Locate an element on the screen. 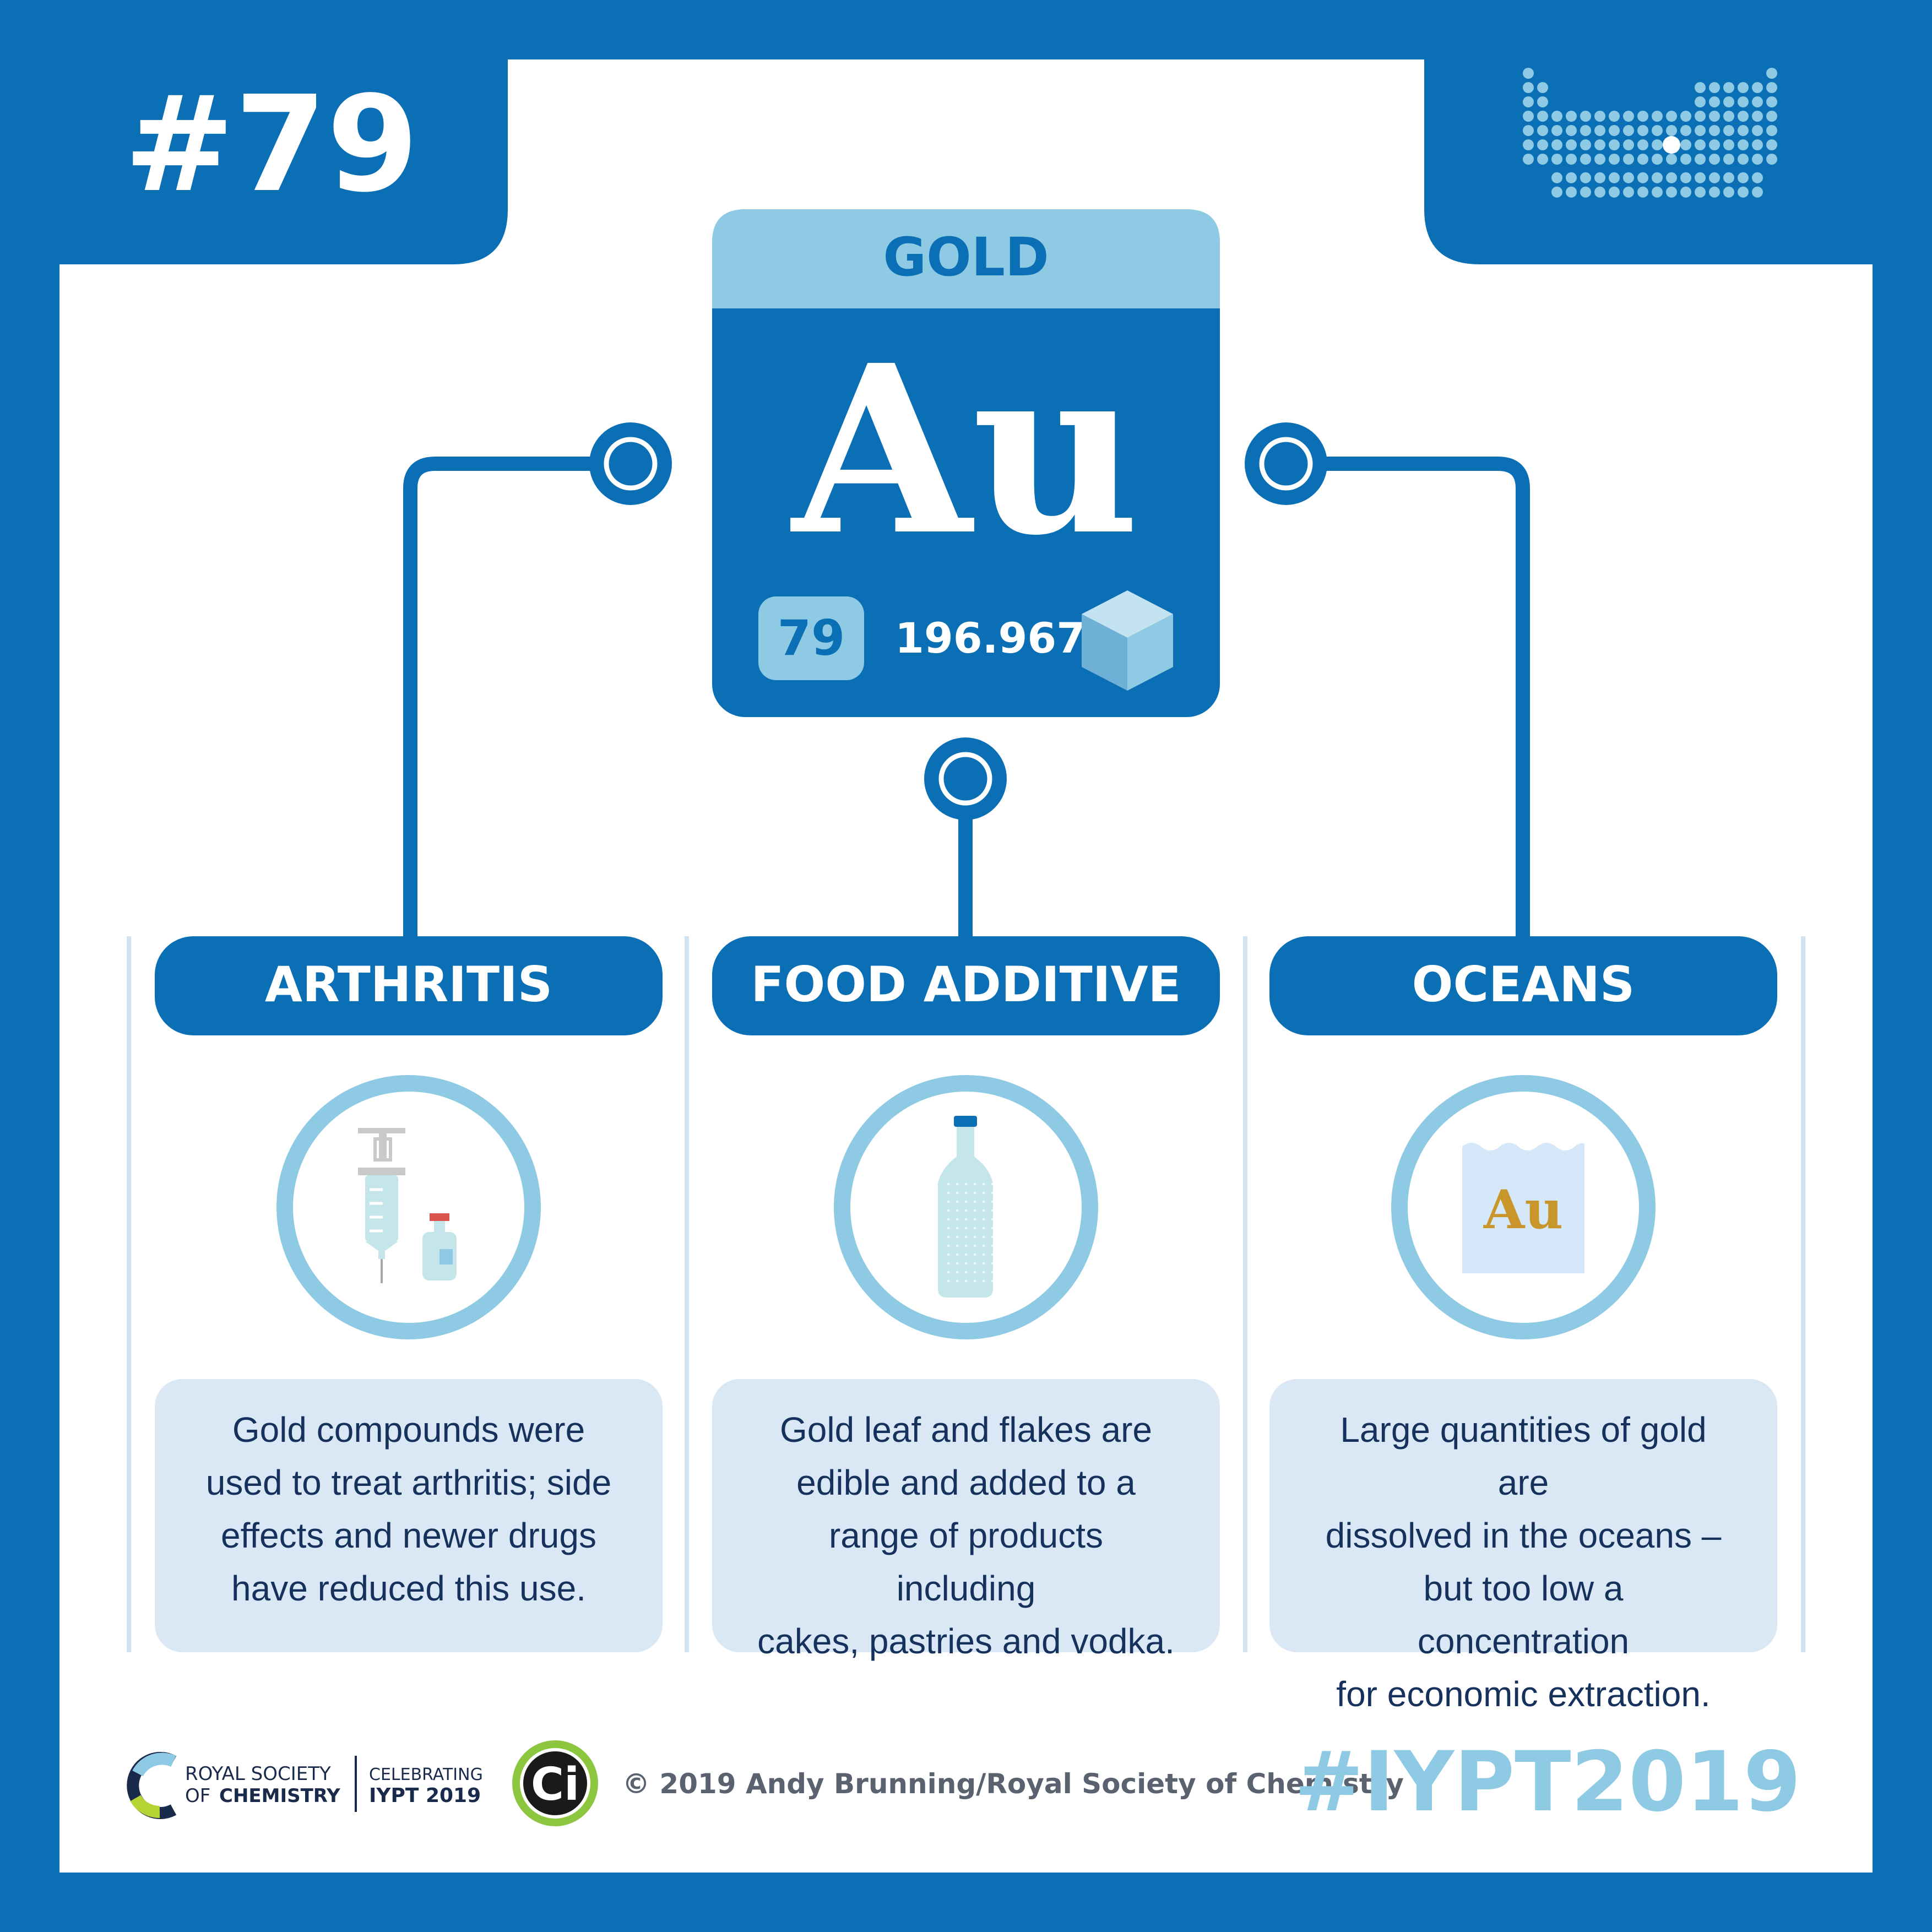 This screenshot has height=1932, width=1932. number-tab is located at coordinates (283, 161).